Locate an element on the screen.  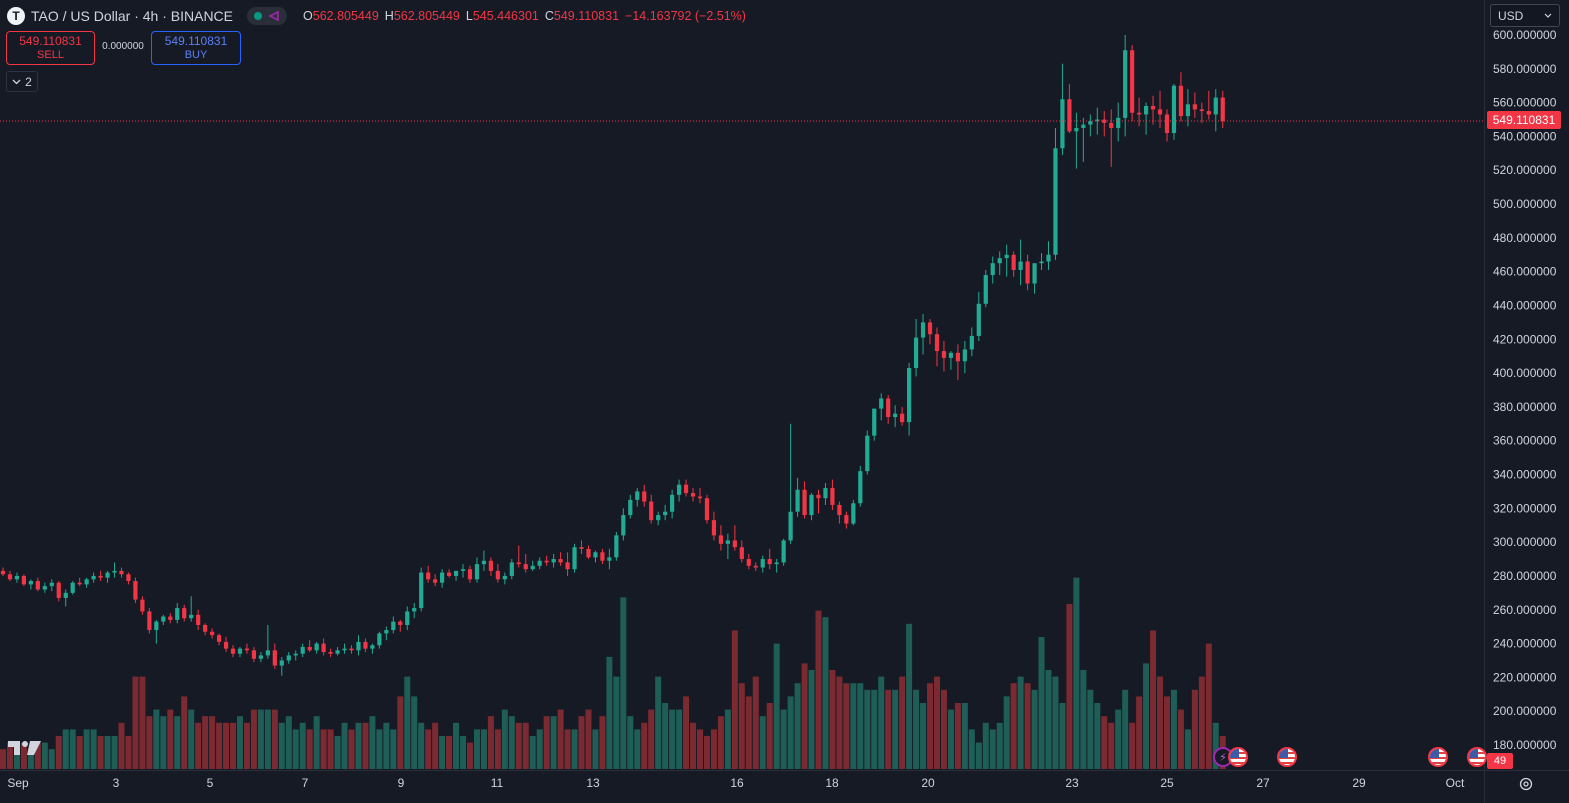
price-tick-label: 360.000000 is located at coordinates (1525, 441).